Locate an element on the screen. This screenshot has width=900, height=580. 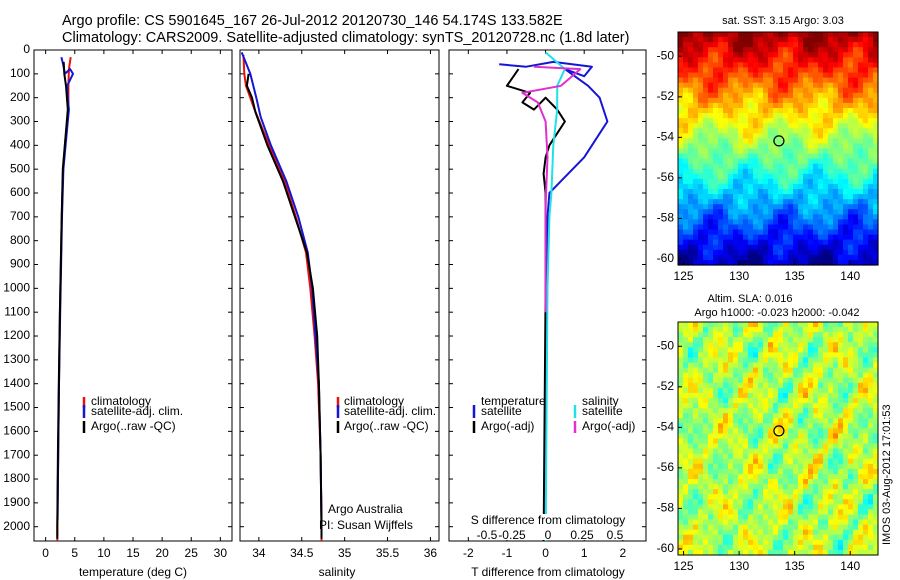
legend-label-argo: Argo(..raw -QC) is located at coordinates (133, 426).